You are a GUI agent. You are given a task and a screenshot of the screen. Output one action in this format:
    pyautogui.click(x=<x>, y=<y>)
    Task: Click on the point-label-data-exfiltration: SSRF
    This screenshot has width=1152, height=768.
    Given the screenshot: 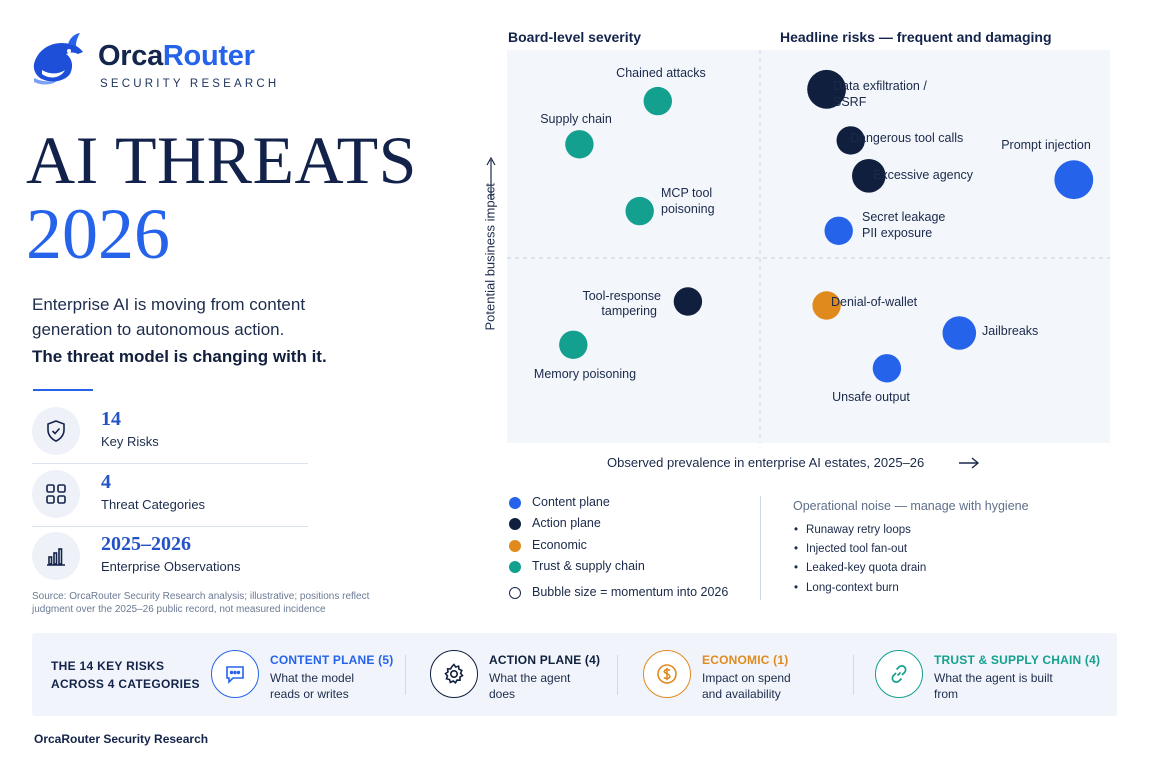 What is the action you would take?
    pyautogui.click(x=850, y=102)
    